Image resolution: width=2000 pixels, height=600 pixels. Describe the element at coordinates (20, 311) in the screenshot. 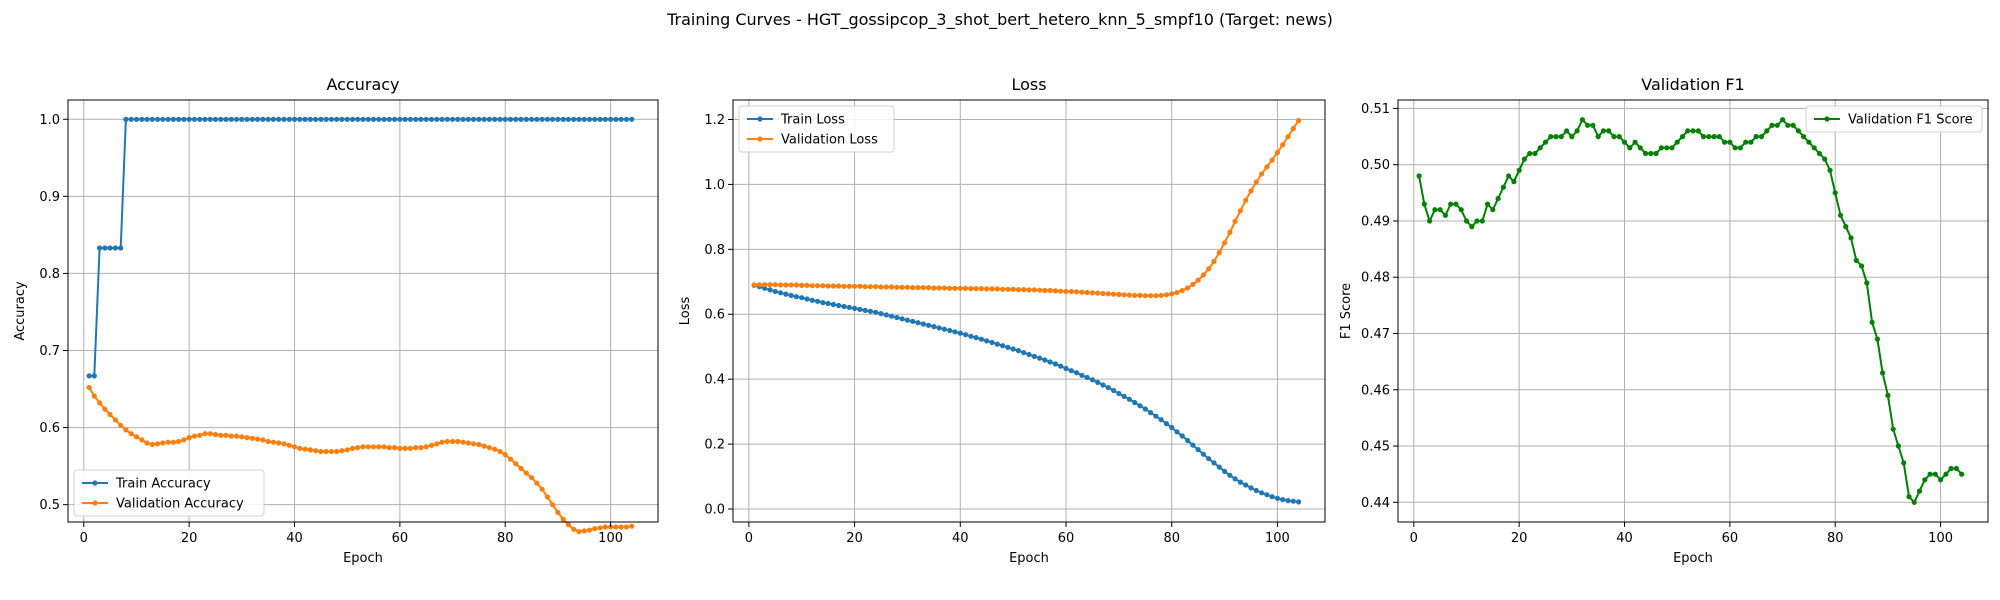

I see `y-axis-label: Accuracy` at that location.